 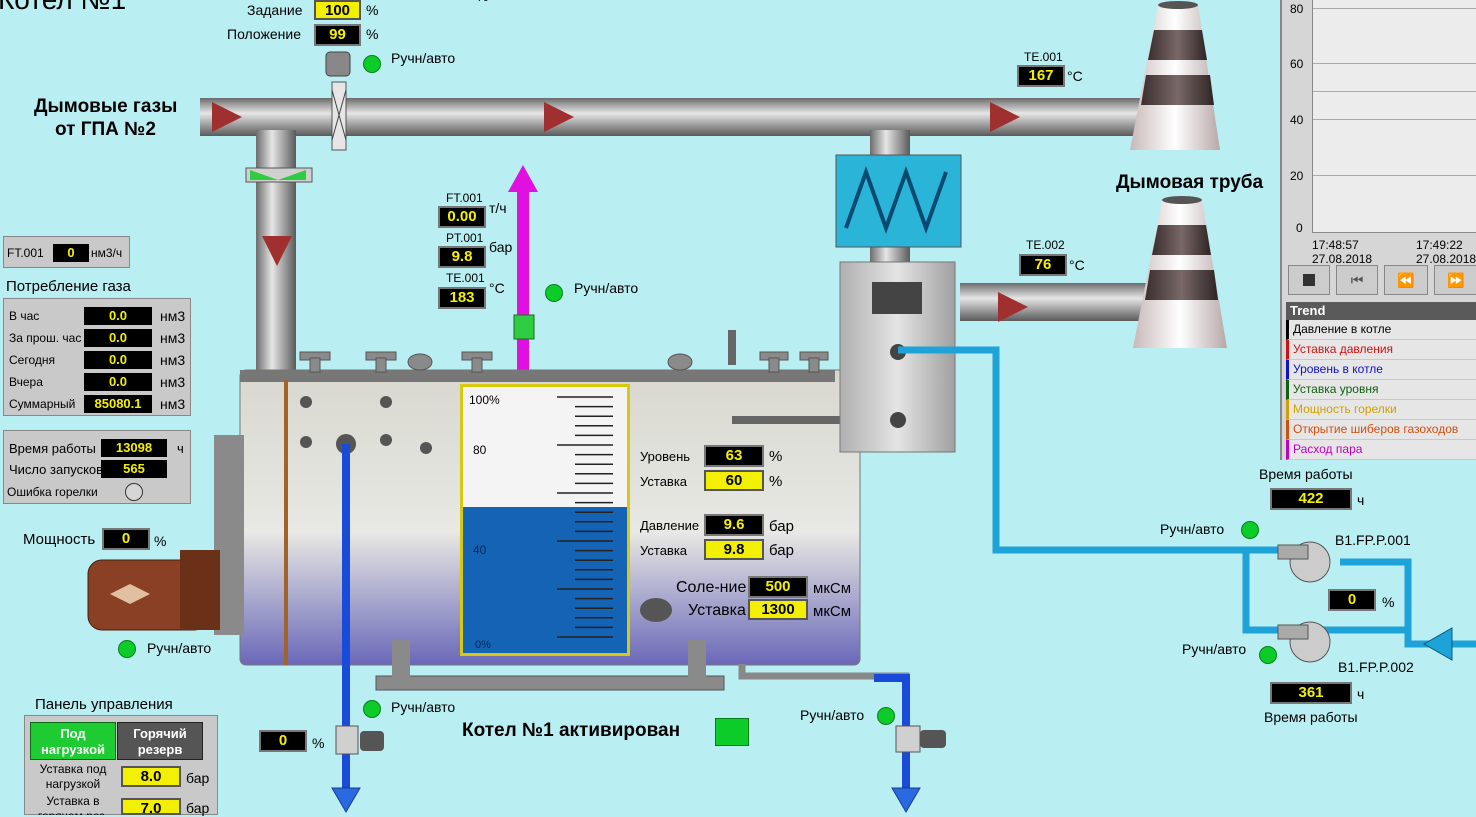 I want to click on burner-icon, so click(x=153, y=590).